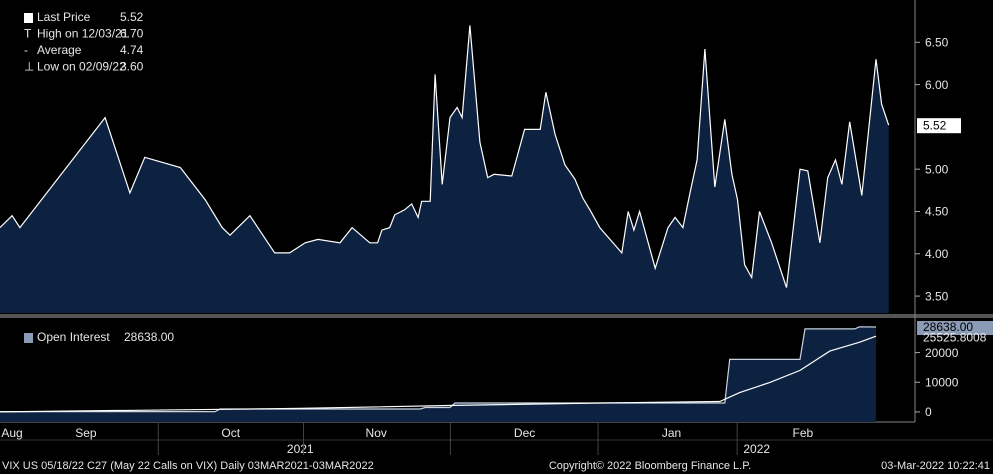  I want to click on x-tick-label: Aug, so click(11, 433).